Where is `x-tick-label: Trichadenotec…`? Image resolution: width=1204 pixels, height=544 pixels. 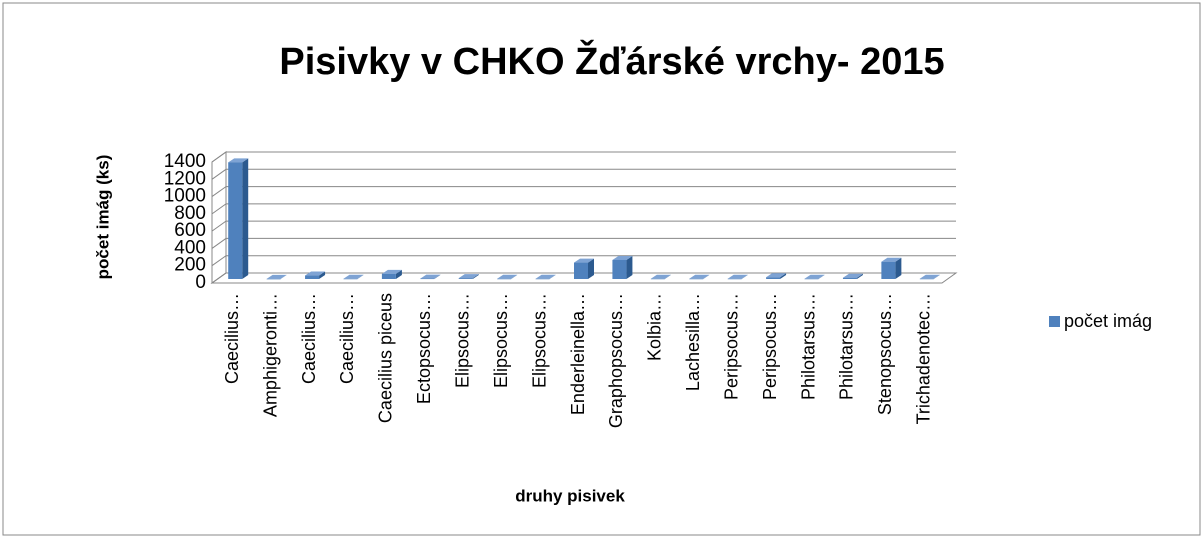
x-tick-label: Trichadenotec… is located at coordinates (924, 358).